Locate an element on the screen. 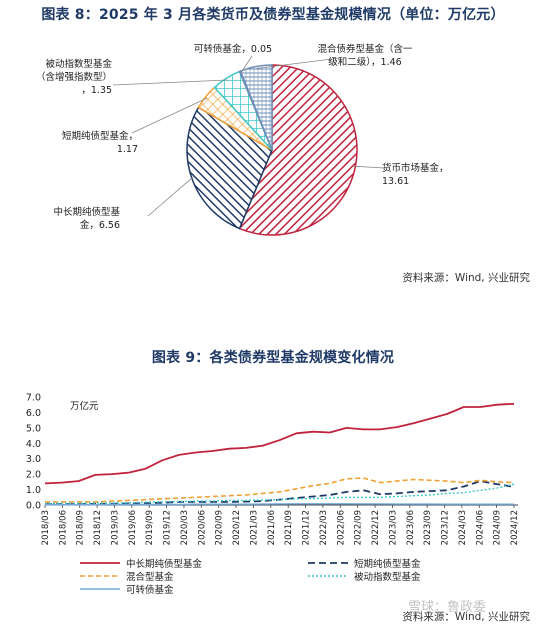  x-tick-label: 2020/09 is located at coordinates (220, 527).